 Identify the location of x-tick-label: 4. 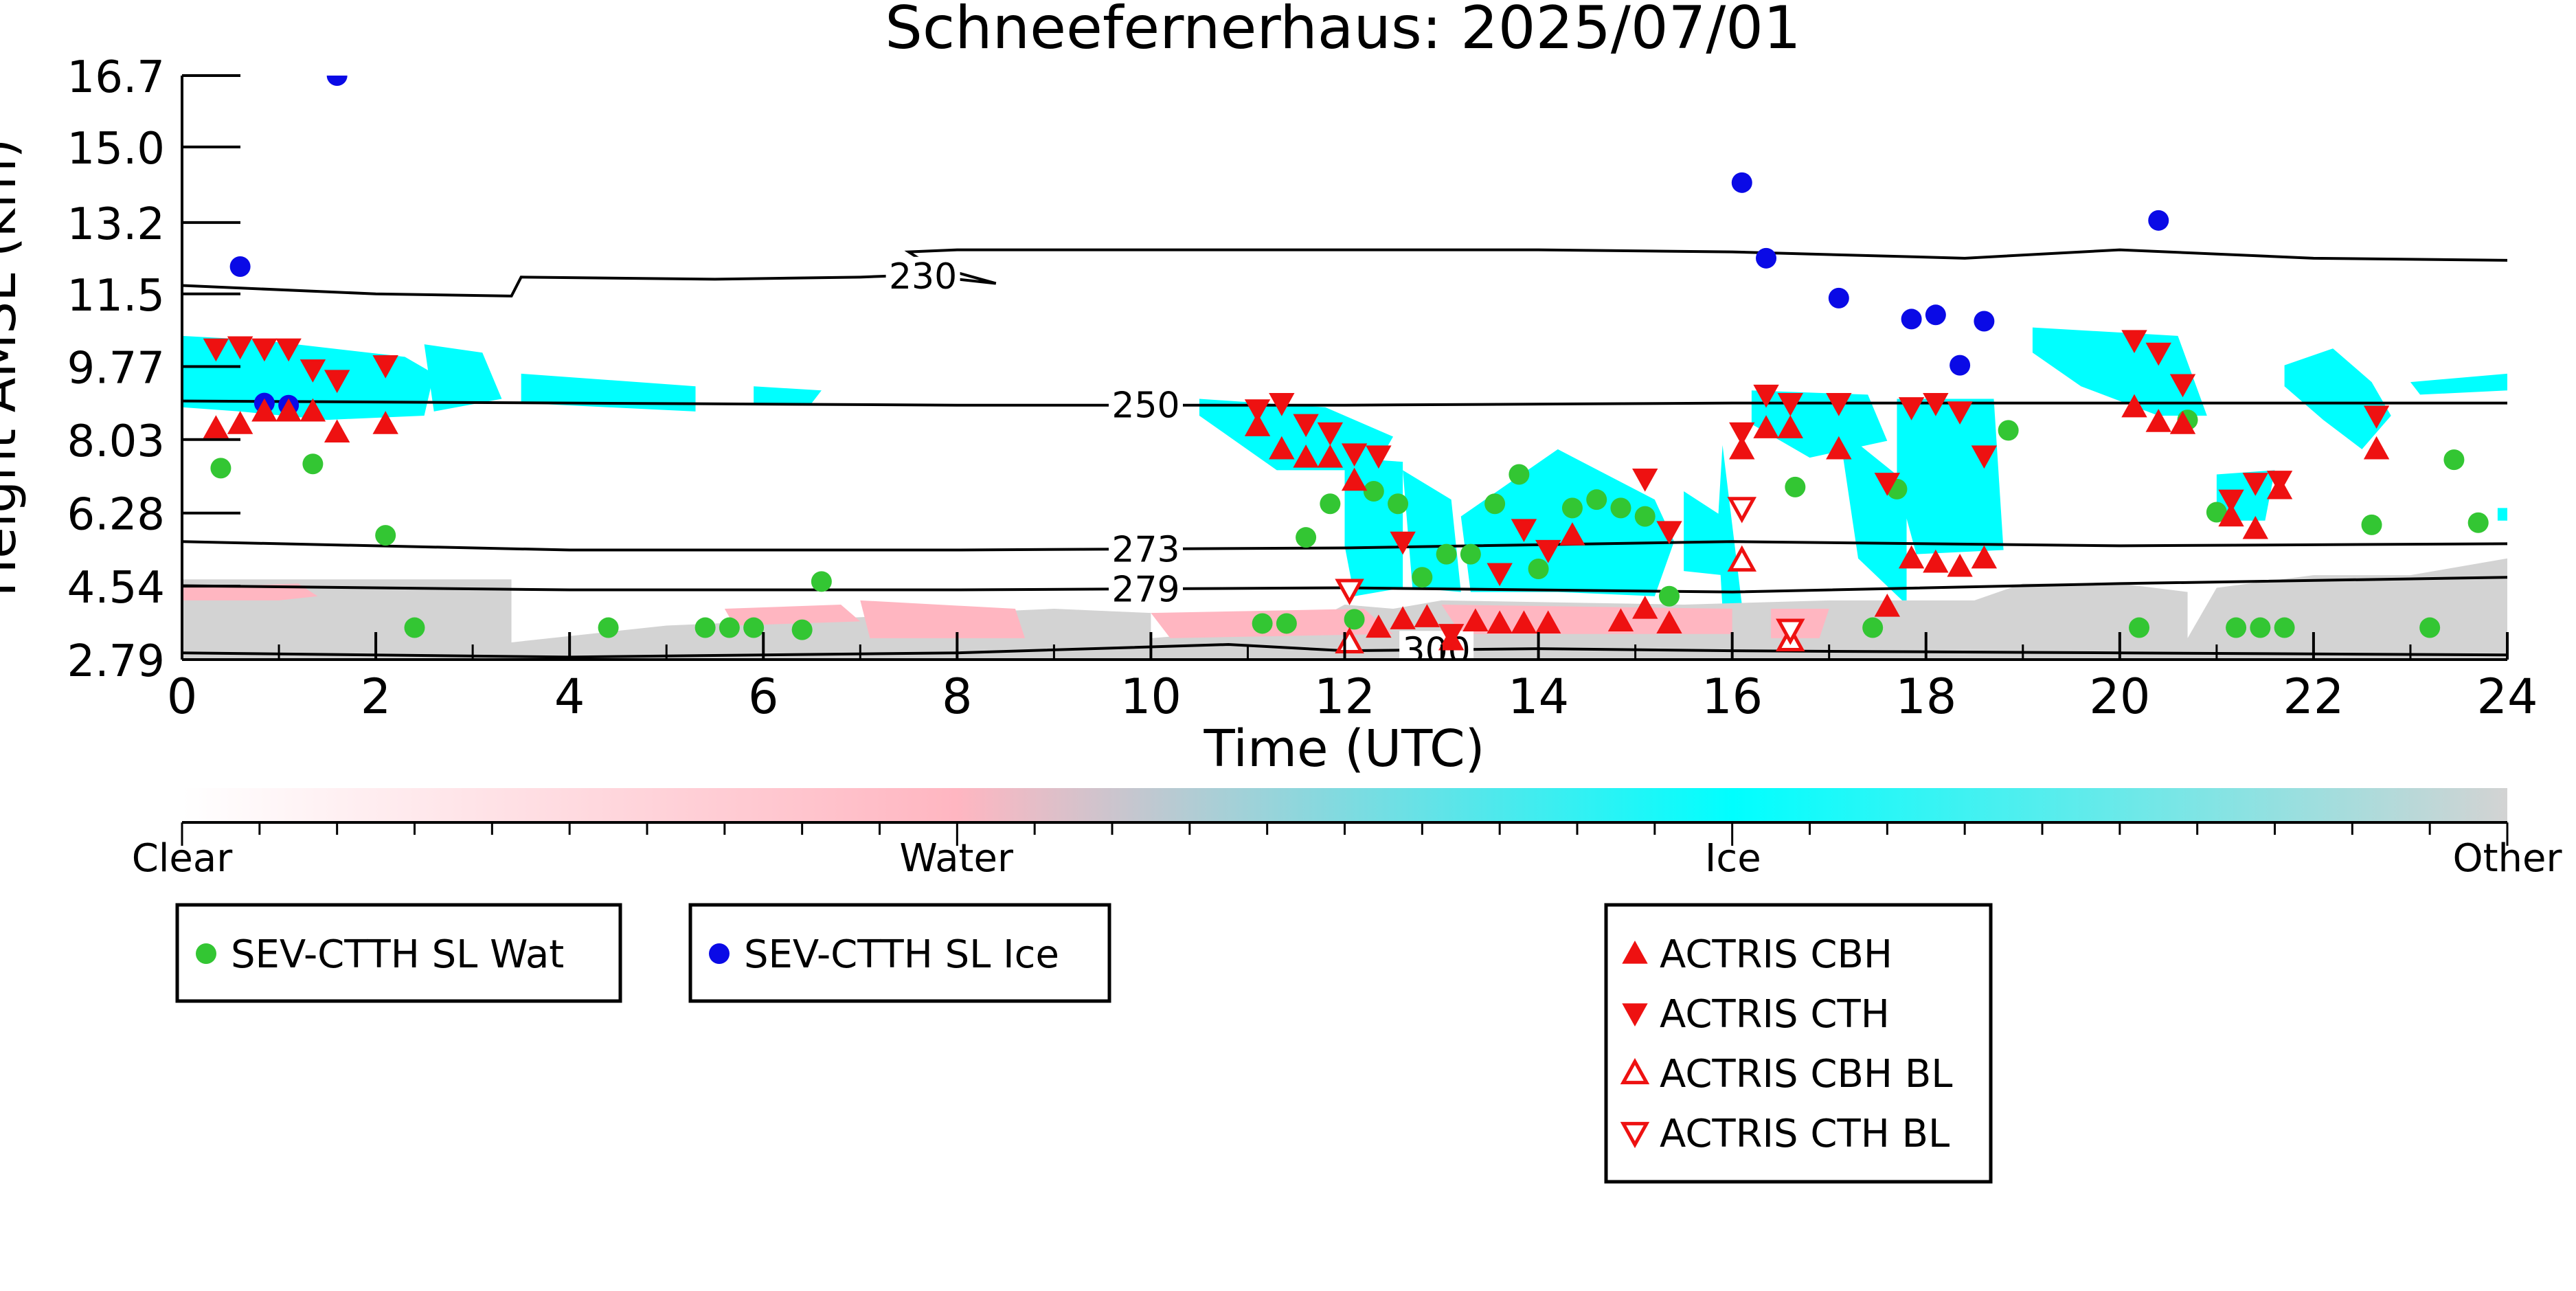
(569, 697).